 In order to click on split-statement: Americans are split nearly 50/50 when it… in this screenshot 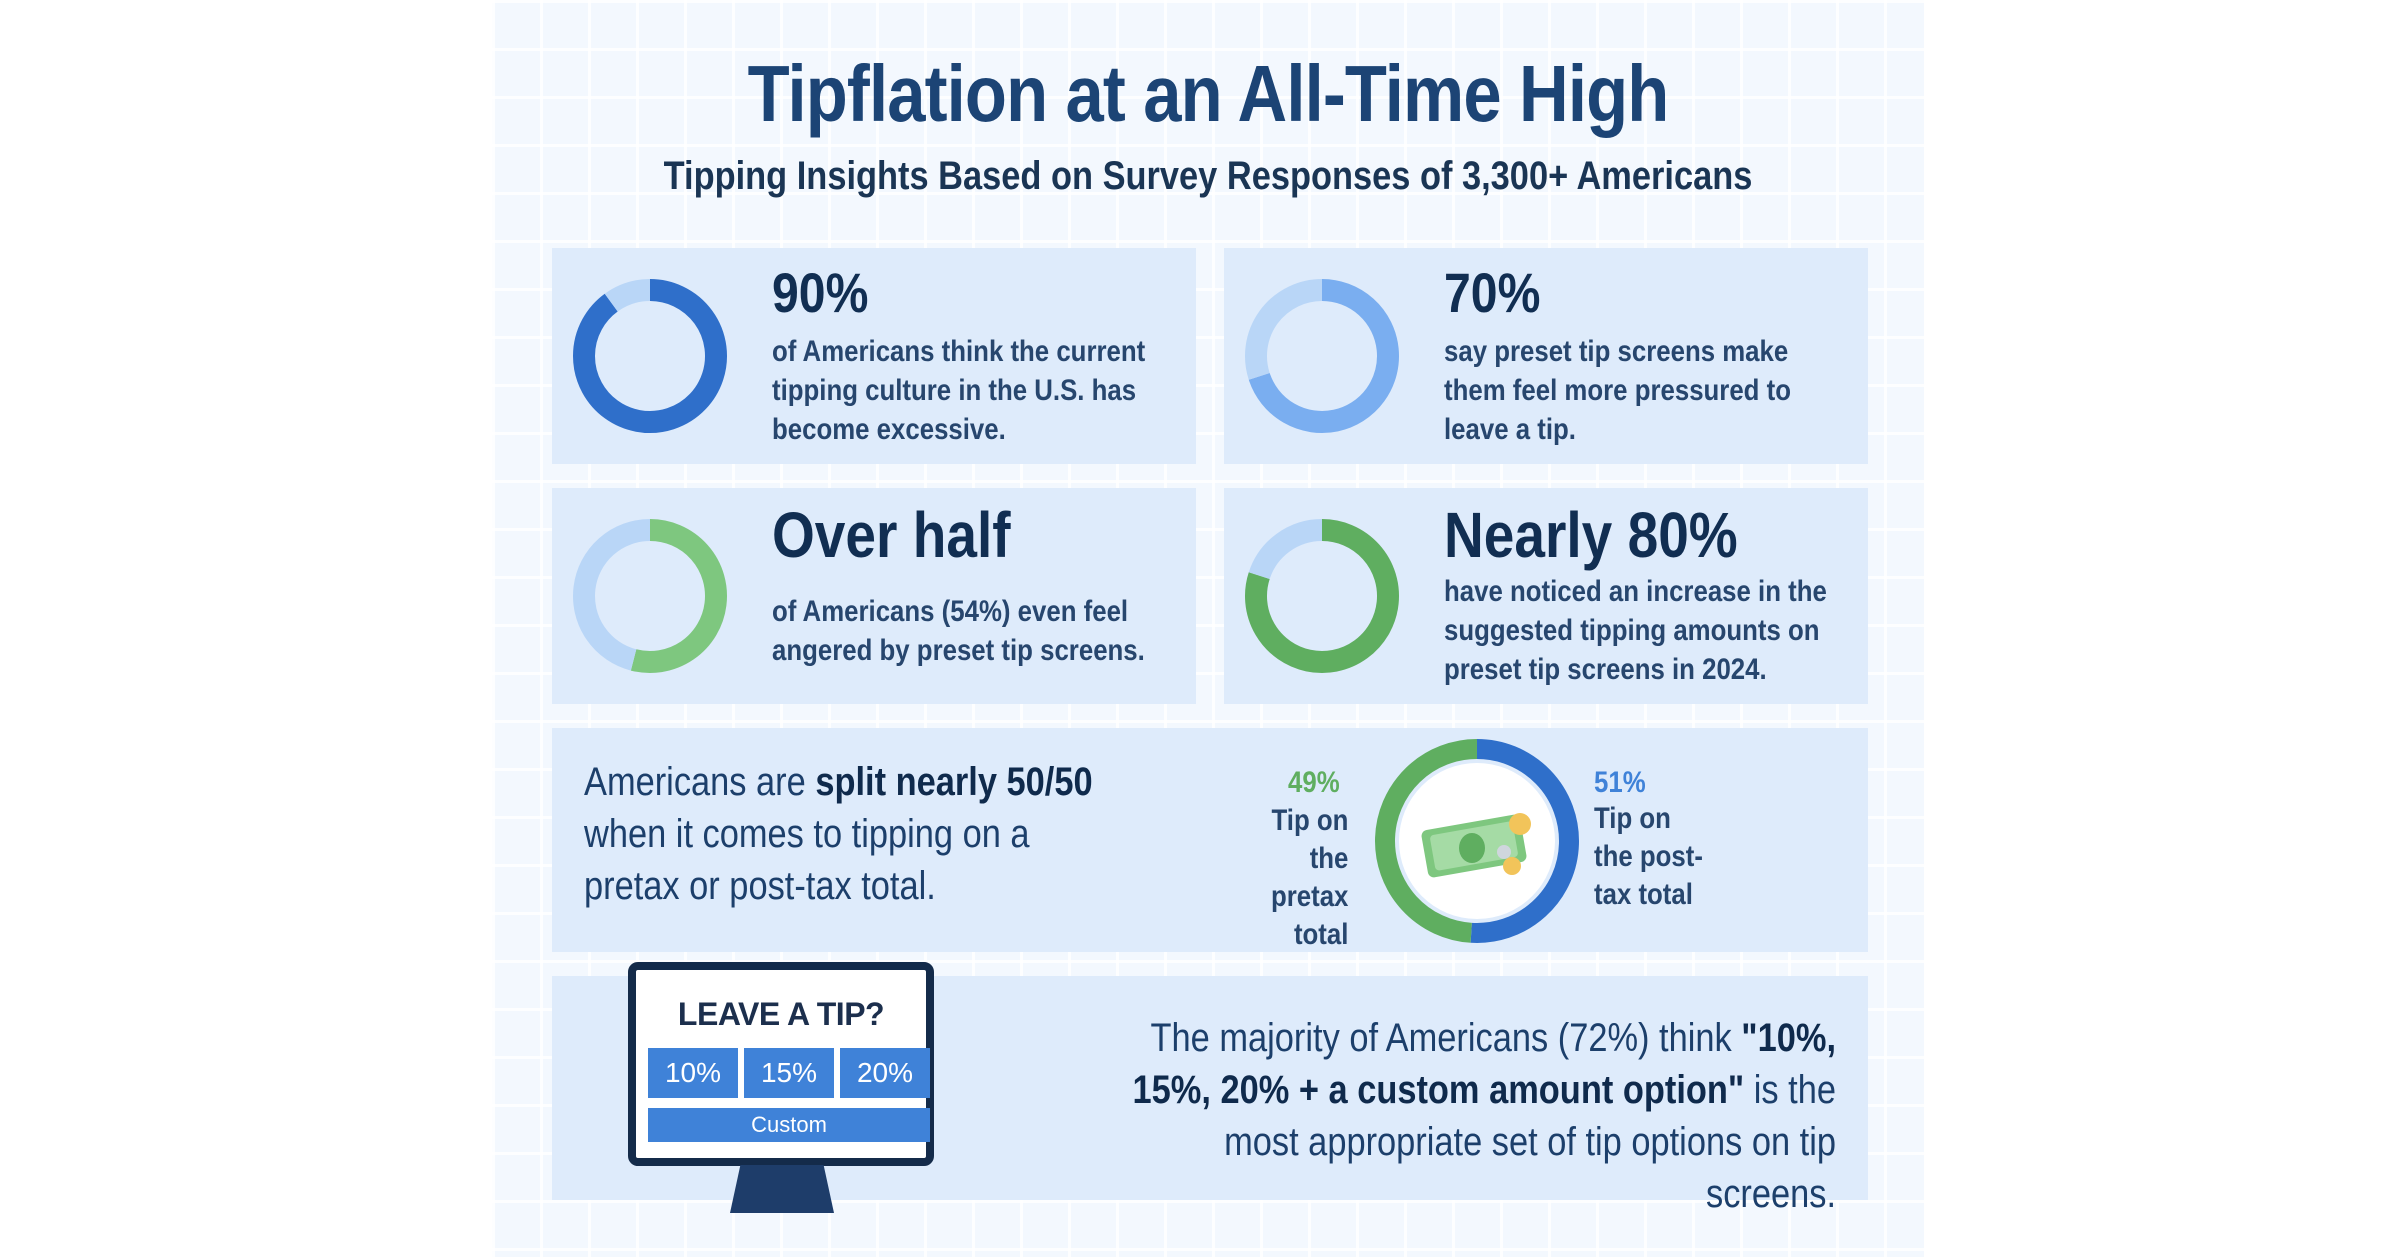, I will do `click(850, 834)`.